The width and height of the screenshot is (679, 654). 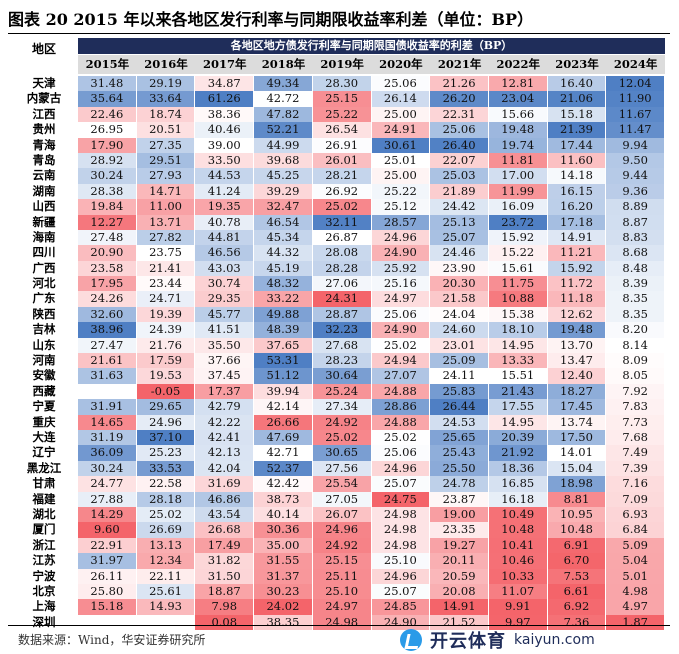 I want to click on heatmap-cell: 8.83, so click(x=635, y=237).